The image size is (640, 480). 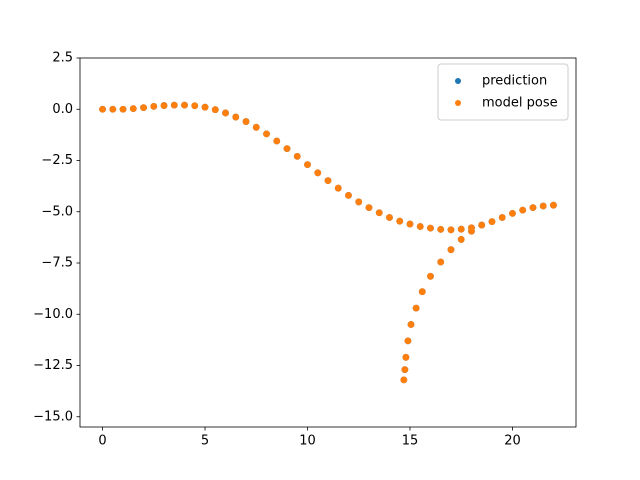 What do you see at coordinates (62, 109) in the screenshot?
I see `y-tick-label: 0.0` at bounding box center [62, 109].